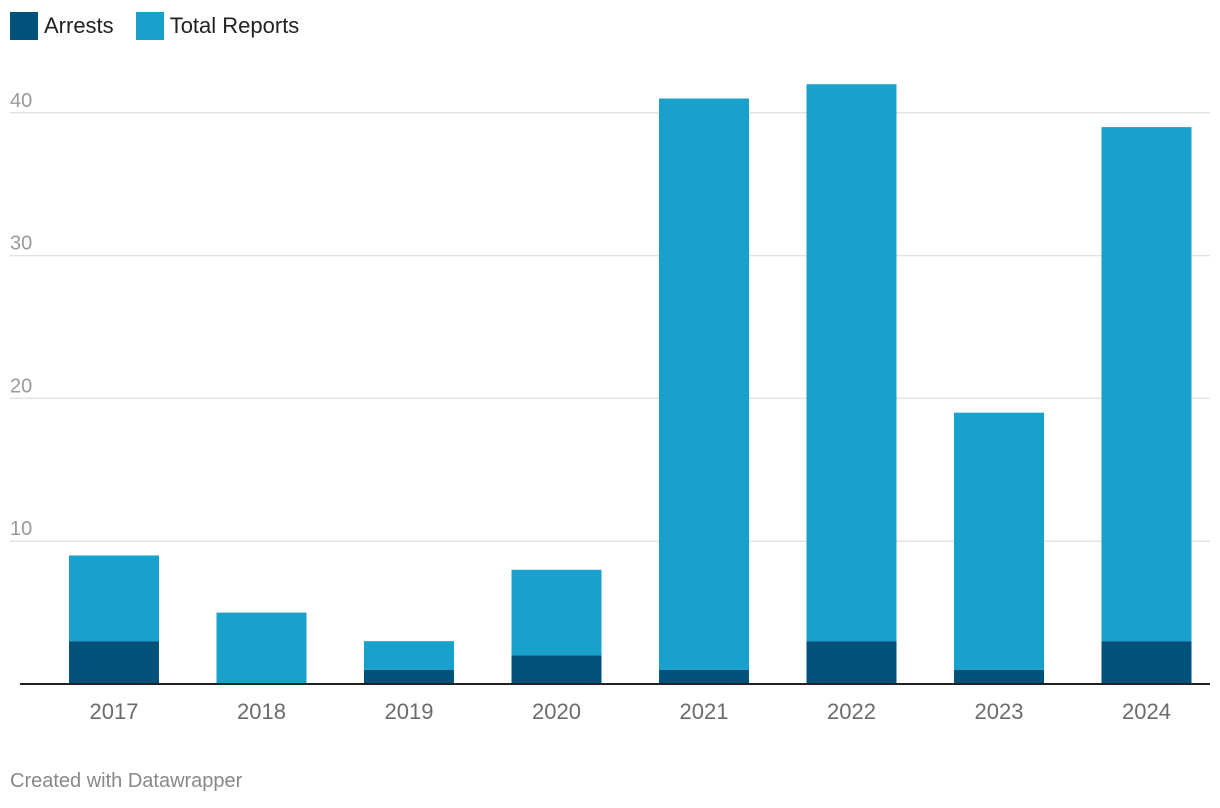 This screenshot has height=808, width=1220. What do you see at coordinates (234, 25) in the screenshot?
I see `legend-label-total-reports: Total Reports` at bounding box center [234, 25].